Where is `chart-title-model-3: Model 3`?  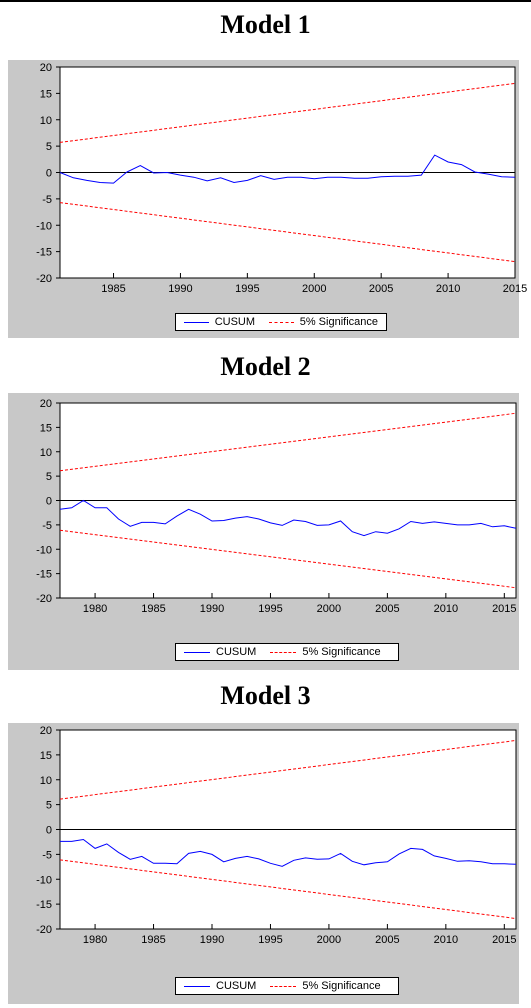
chart-title-model-3: Model 3 is located at coordinates (265, 695).